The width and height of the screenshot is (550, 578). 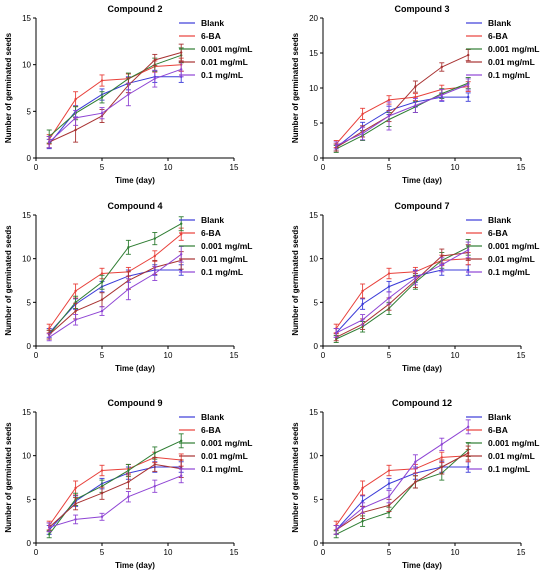 I want to click on legend-label: 0.01 mg/mL, so click(x=511, y=259).